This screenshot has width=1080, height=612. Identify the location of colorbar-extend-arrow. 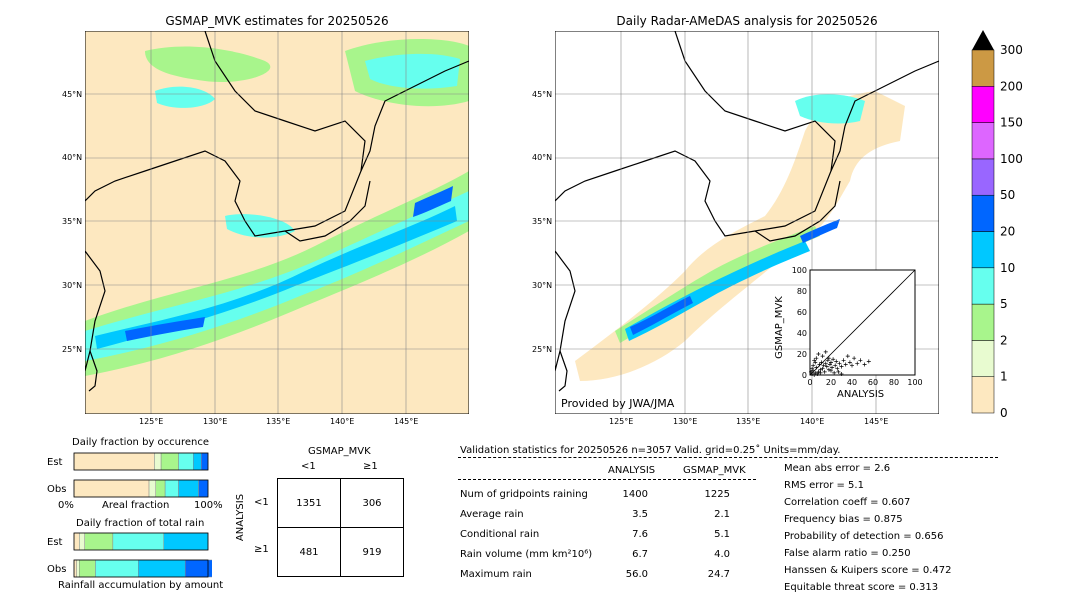
(983, 40).